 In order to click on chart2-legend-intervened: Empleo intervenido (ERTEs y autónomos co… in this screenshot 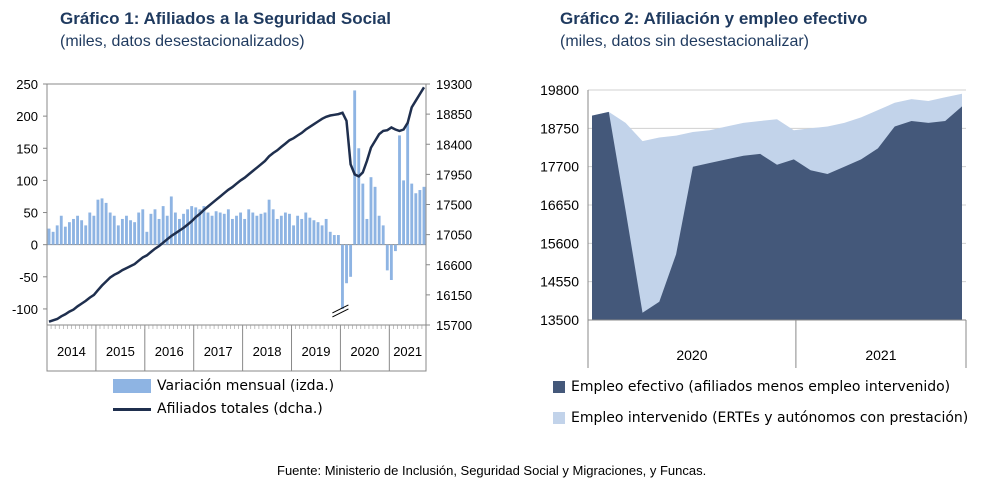, I will do `click(760, 418)`.